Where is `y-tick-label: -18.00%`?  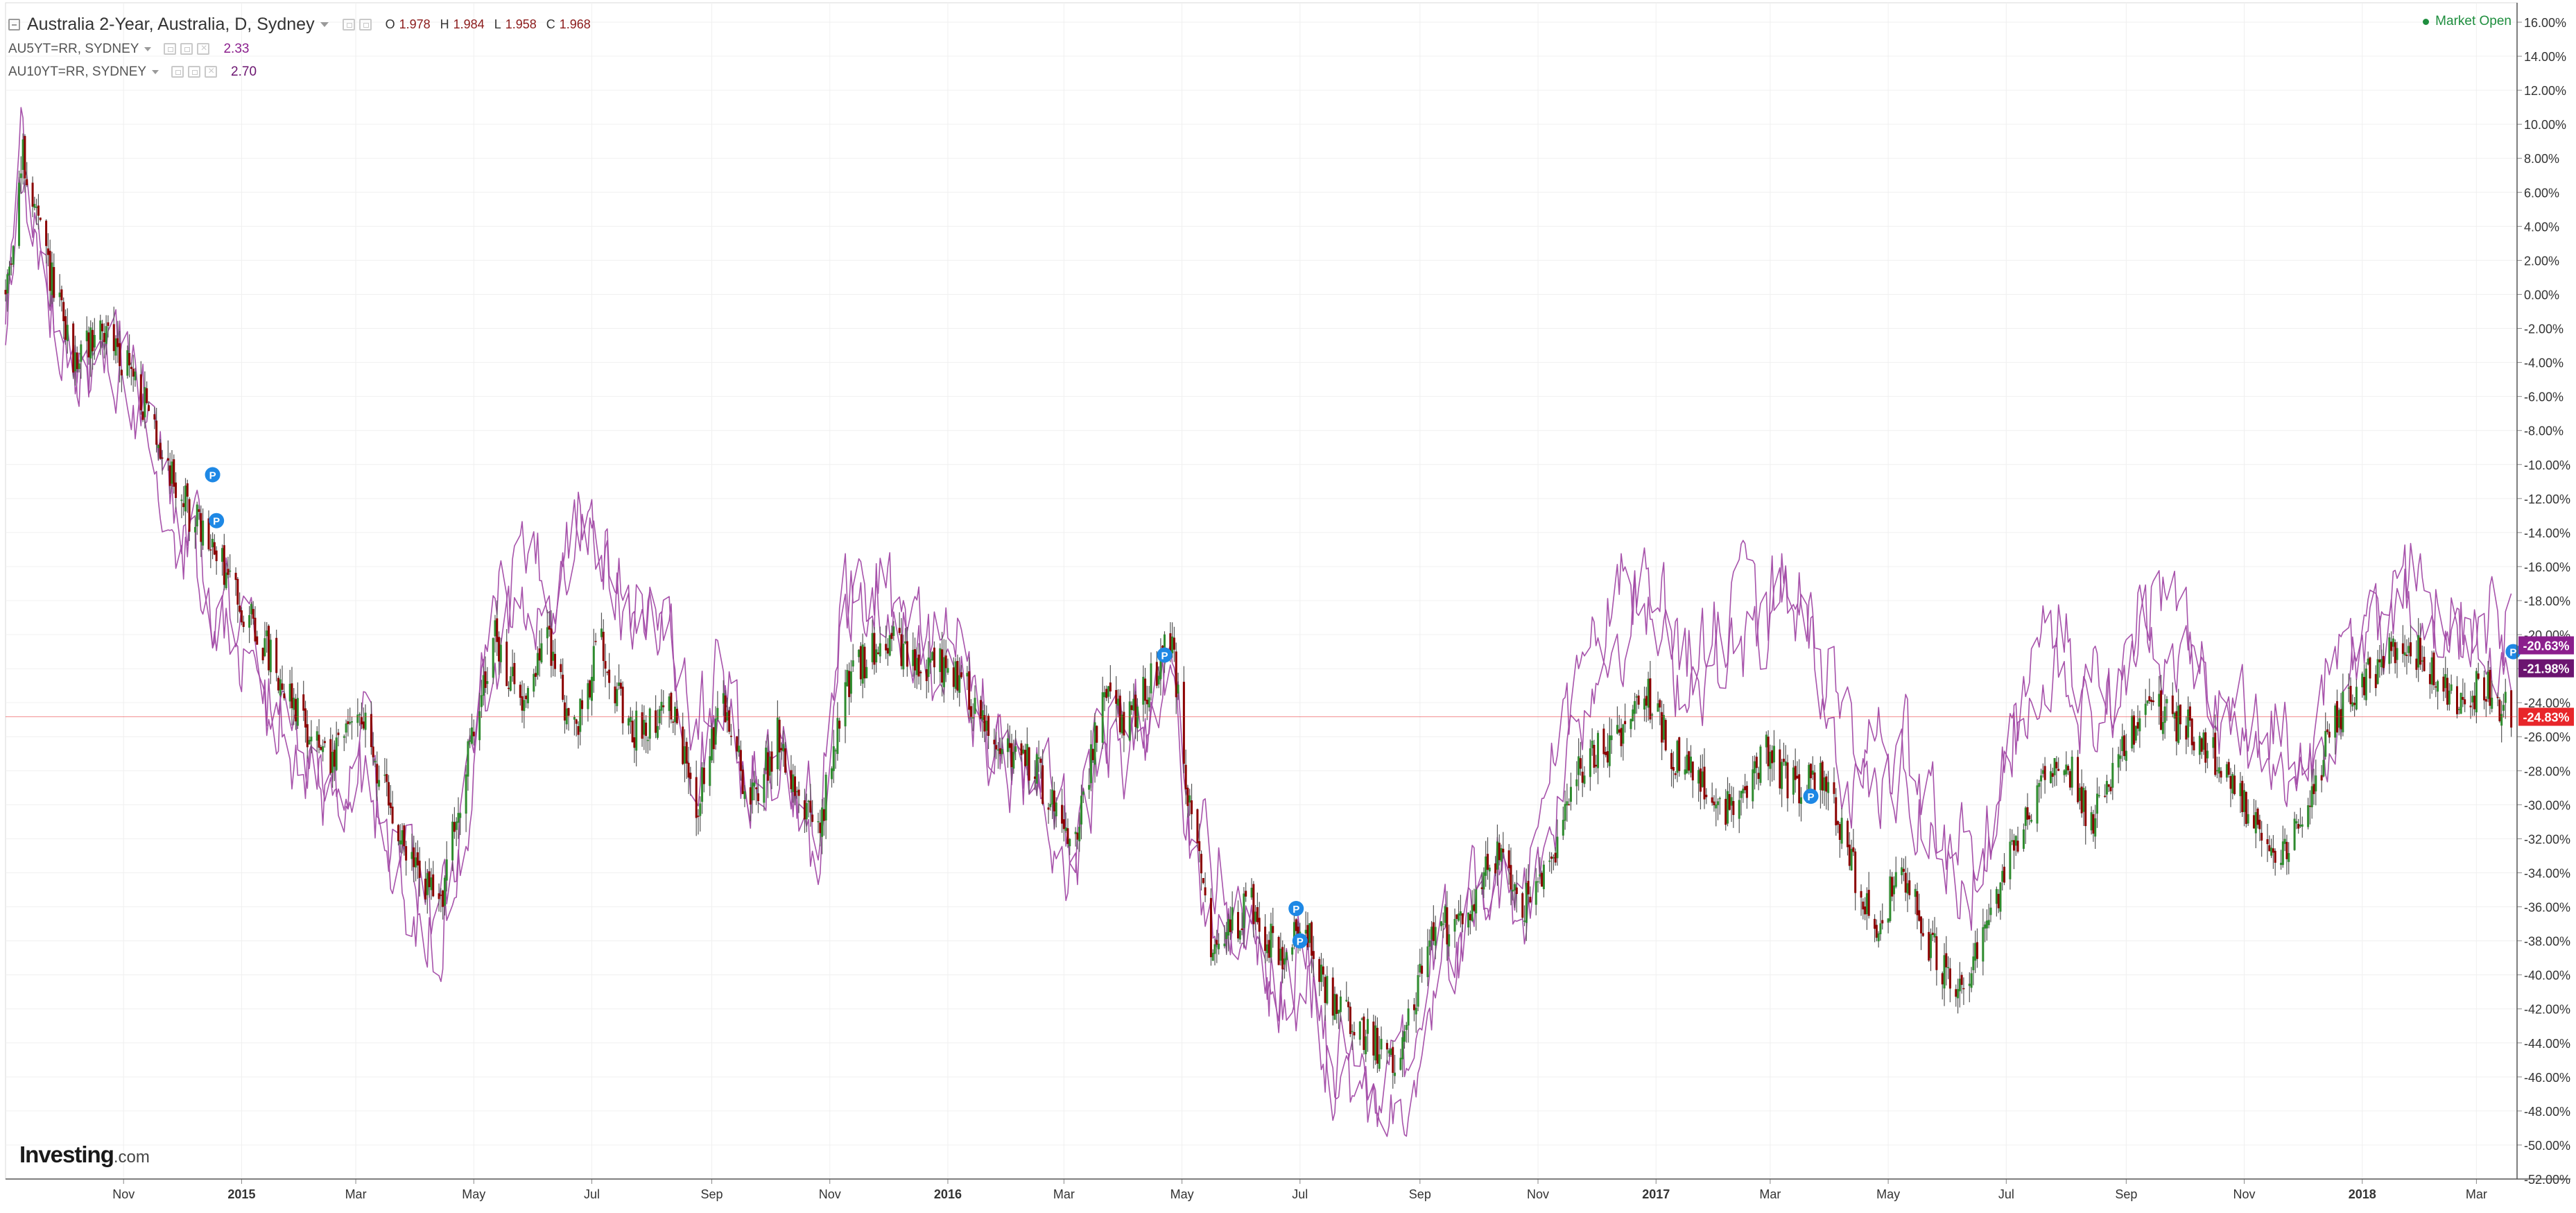
y-tick-label: -18.00% is located at coordinates (2547, 601).